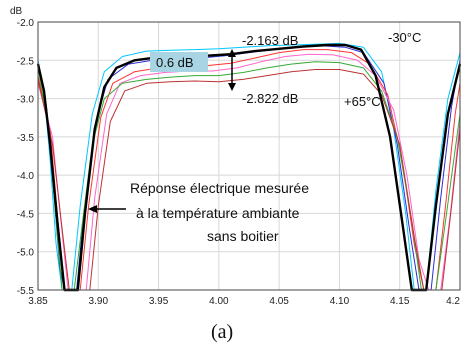 Image resolution: width=468 pixels, height=353 pixels. Describe the element at coordinates (26, 138) in the screenshot. I see `y-tick-label: -3.5` at that location.